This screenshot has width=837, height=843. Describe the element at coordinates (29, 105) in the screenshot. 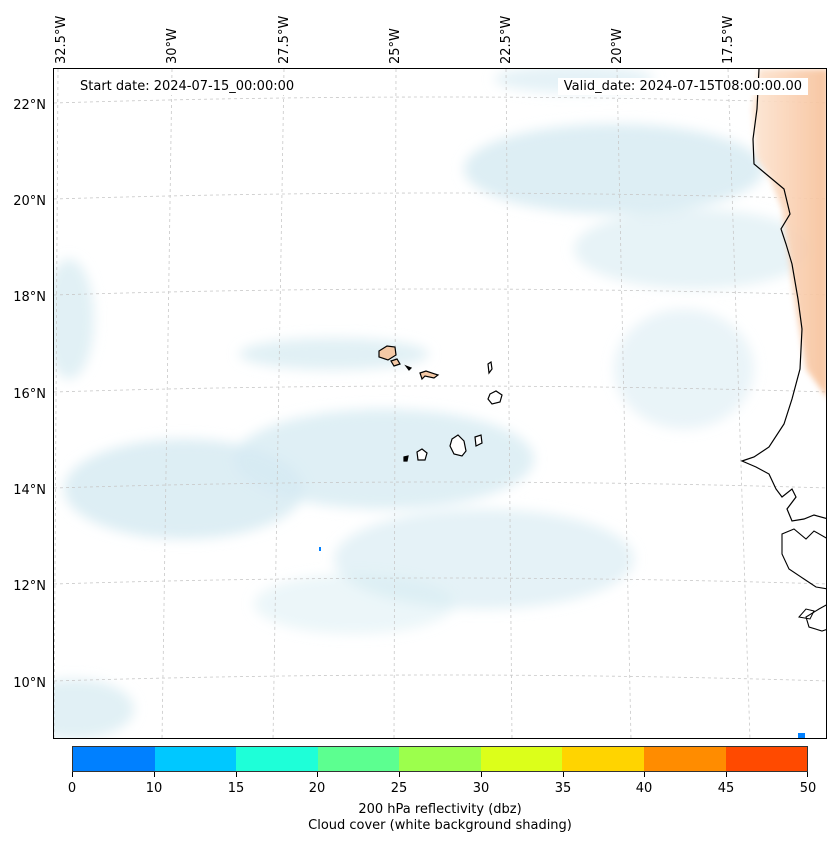

I see `lat-label-22n: 22°N` at that location.